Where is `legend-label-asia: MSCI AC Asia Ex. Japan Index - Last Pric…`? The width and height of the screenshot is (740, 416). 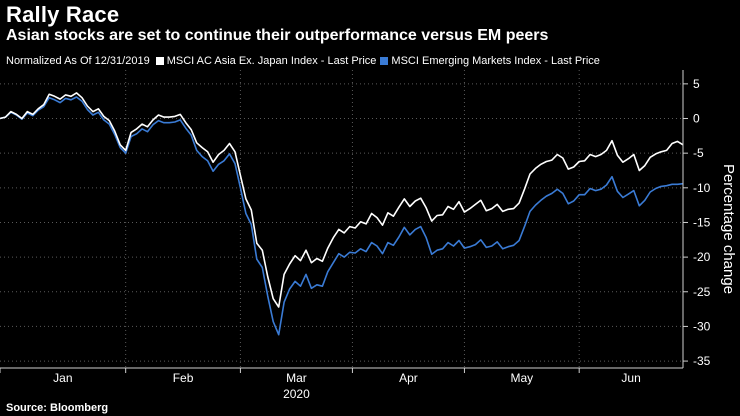 legend-label-asia: MSCI AC Asia Ex. Japan Index - Last Pric… is located at coordinates (271, 61).